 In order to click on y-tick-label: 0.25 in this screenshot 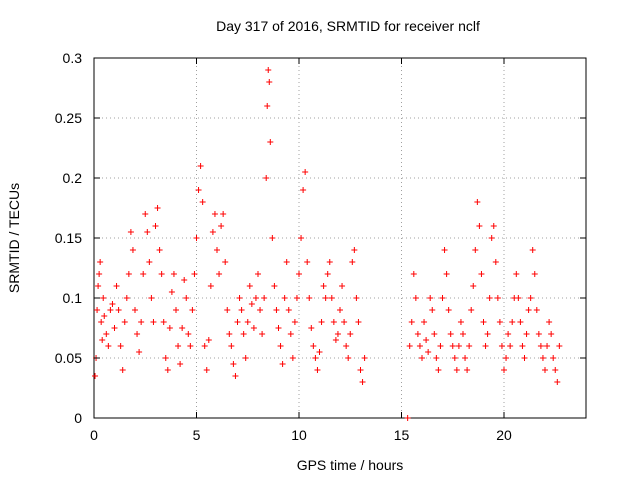, I will do `click(68, 118)`.